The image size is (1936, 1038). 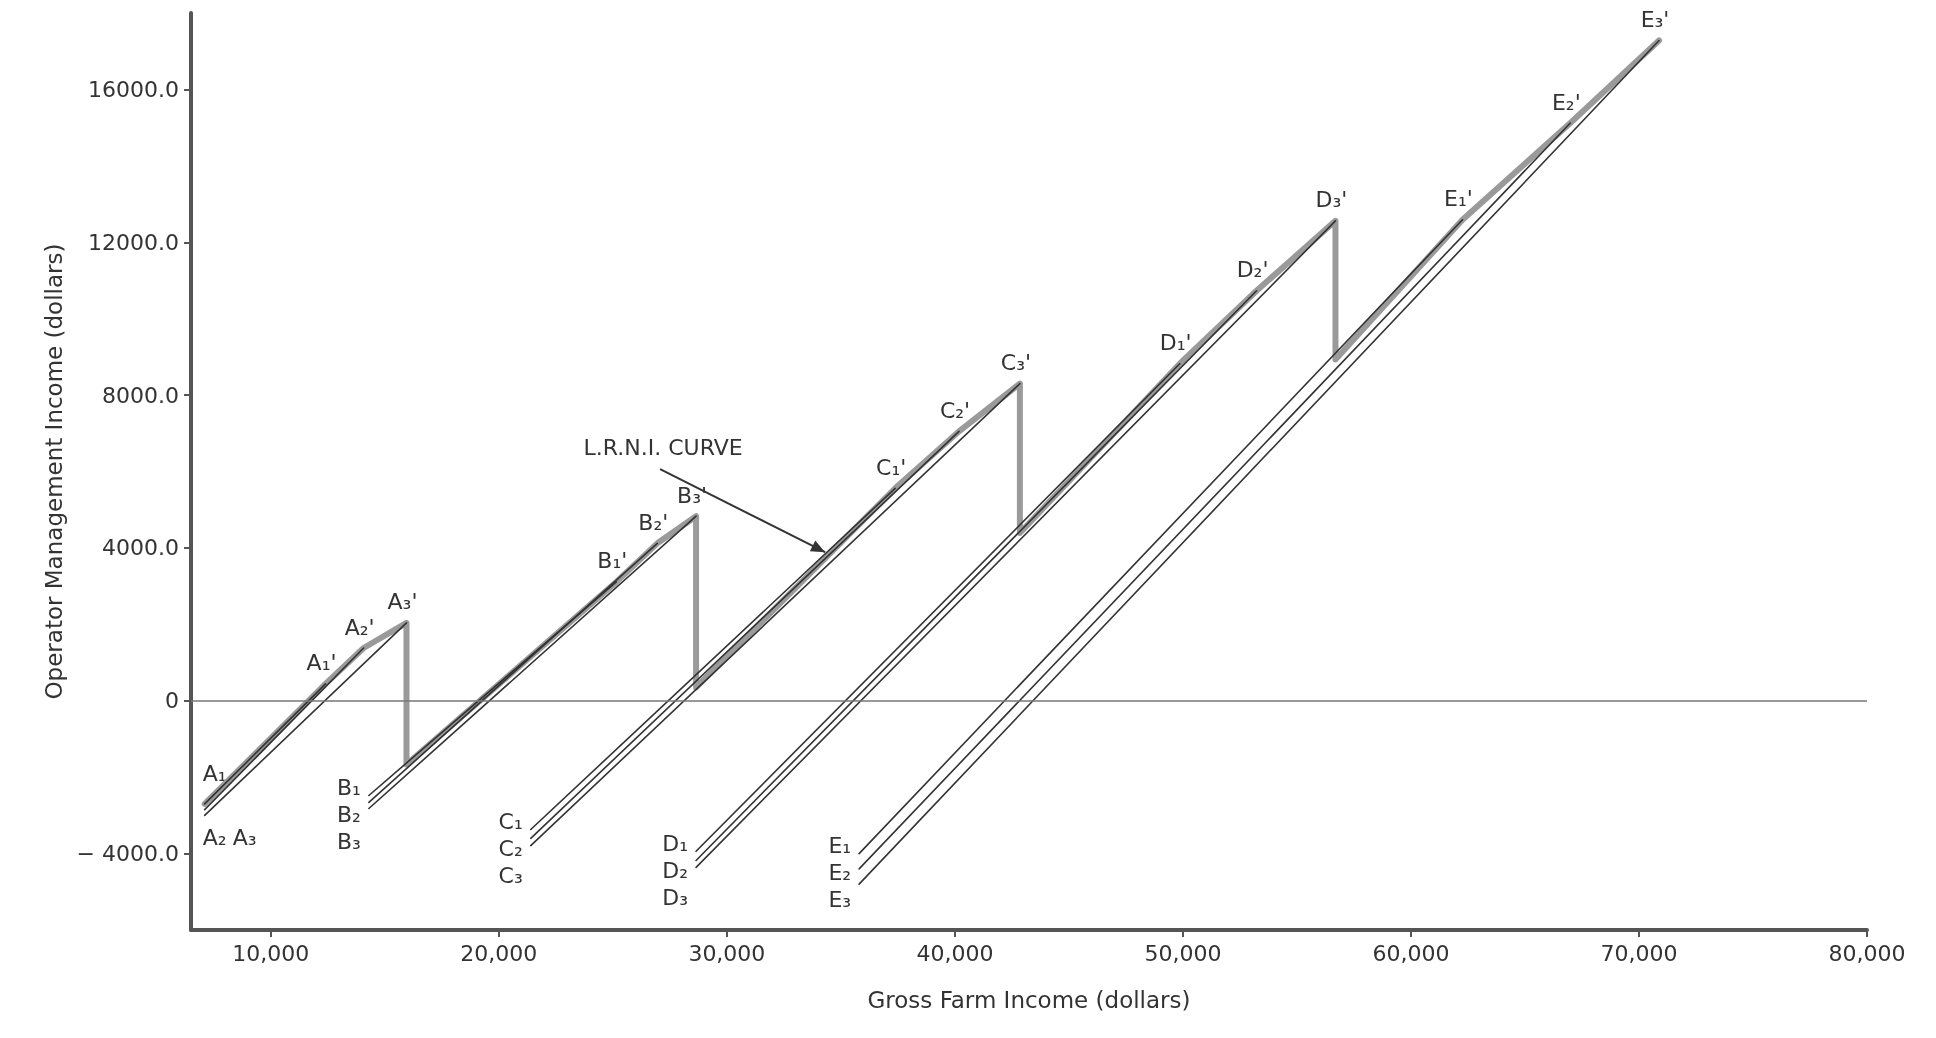 What do you see at coordinates (244, 838) in the screenshot?
I see `series-label: A₃` at bounding box center [244, 838].